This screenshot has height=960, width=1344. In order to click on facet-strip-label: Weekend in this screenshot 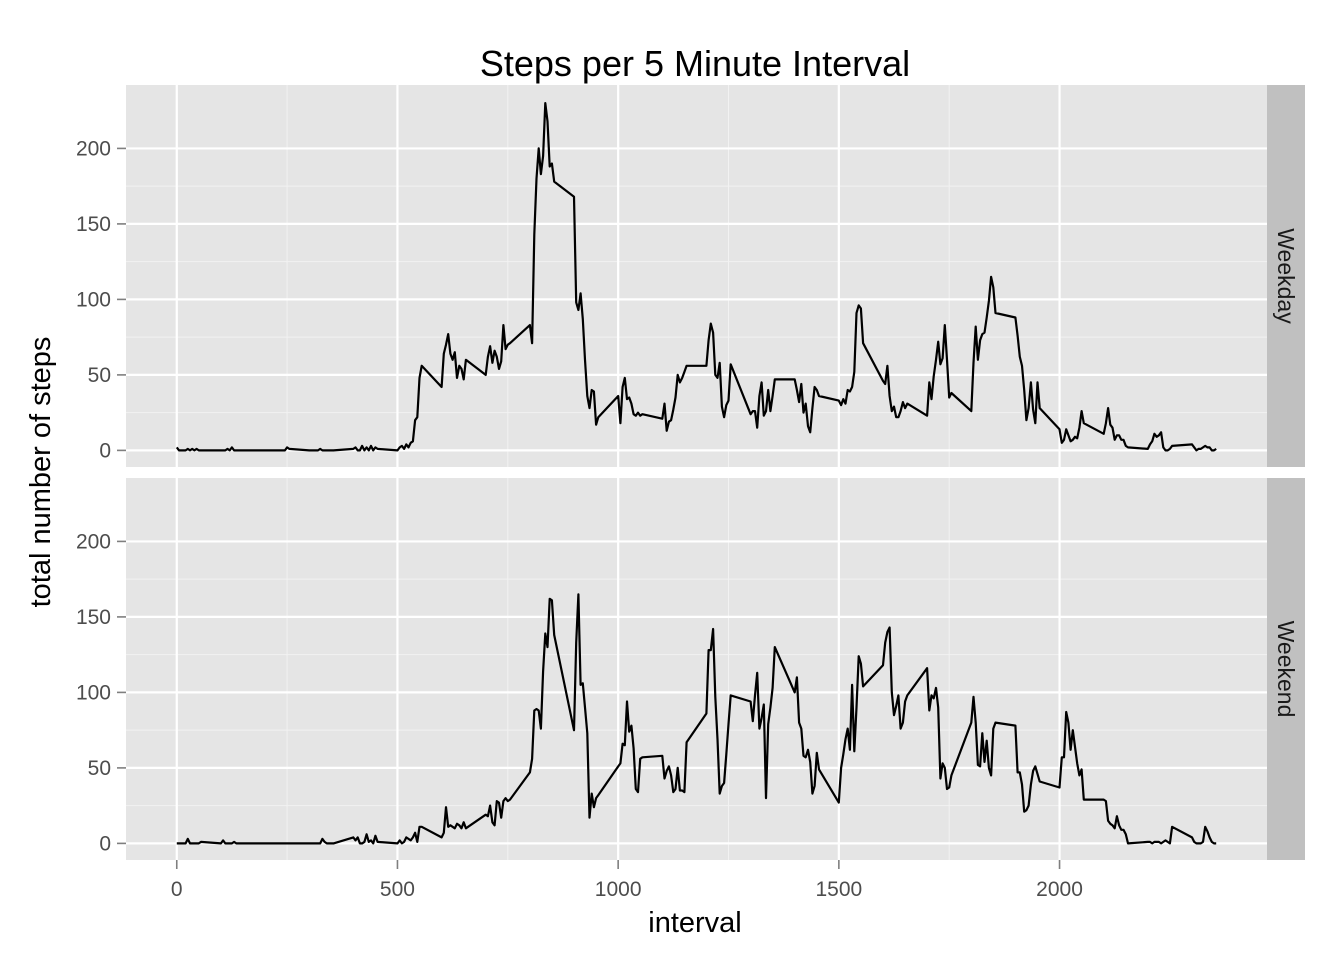, I will do `click(1286, 669)`.